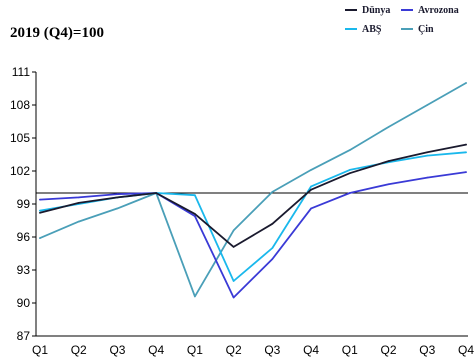 Image resolution: width=476 pixels, height=360 pixels. I want to click on y-tick-label: 93, so click(24, 270).